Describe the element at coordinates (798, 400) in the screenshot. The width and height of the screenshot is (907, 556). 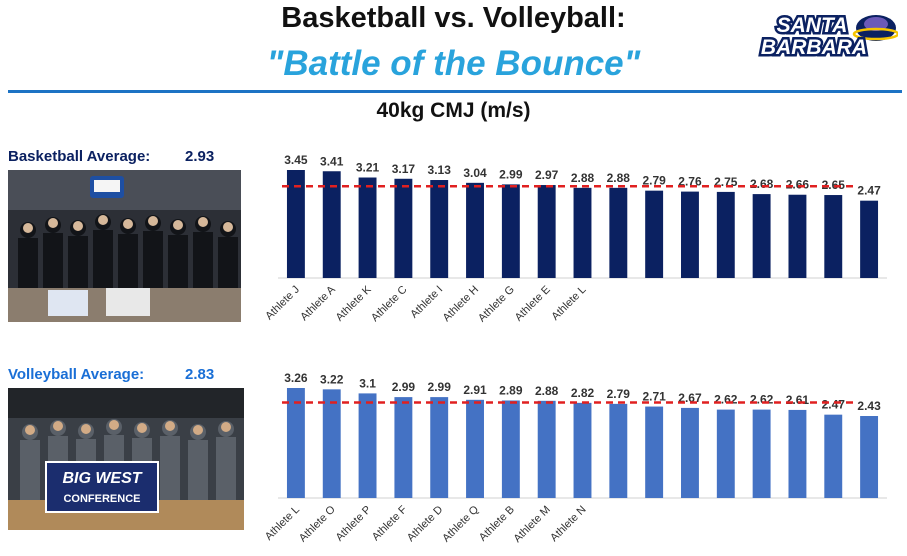
I see `volleyball-data-label: 2.61` at that location.